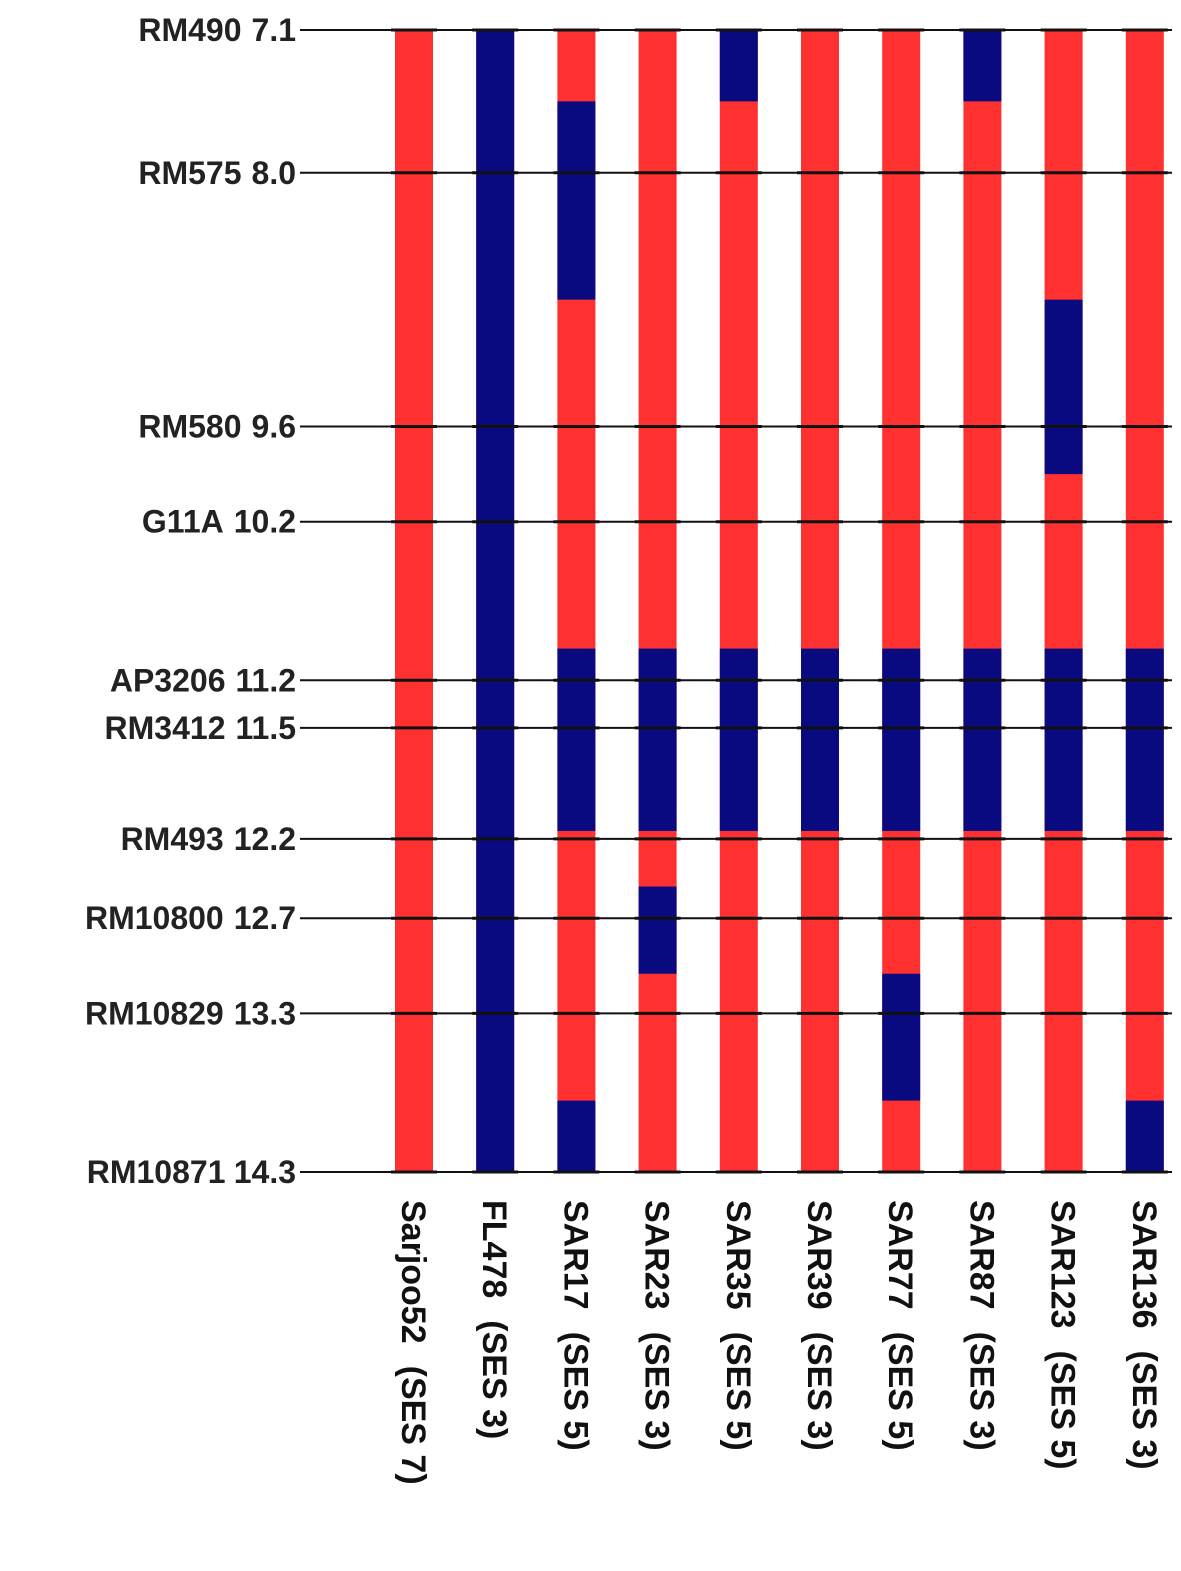  Describe the element at coordinates (738, 1325) in the screenshot. I see `line-label-sar35: SAR35 (SES 5)` at that location.